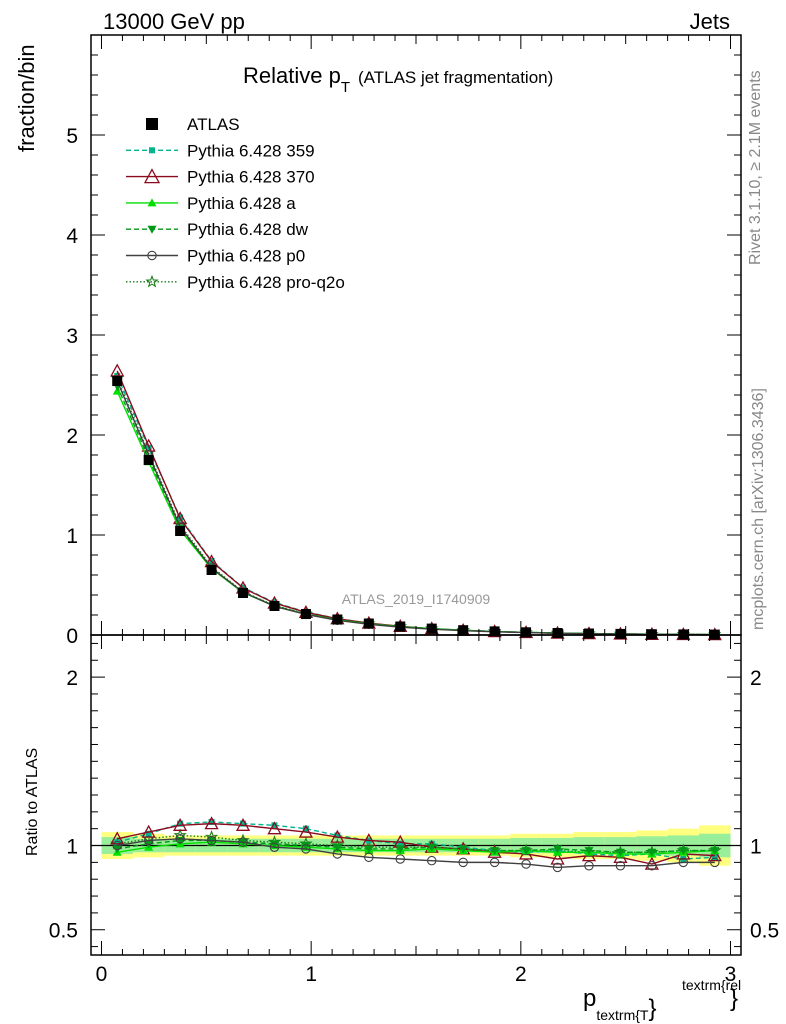  Describe the element at coordinates (235, 282) in the screenshot. I see `legend-entry: Pythia 6.428 pro-q2o` at that location.